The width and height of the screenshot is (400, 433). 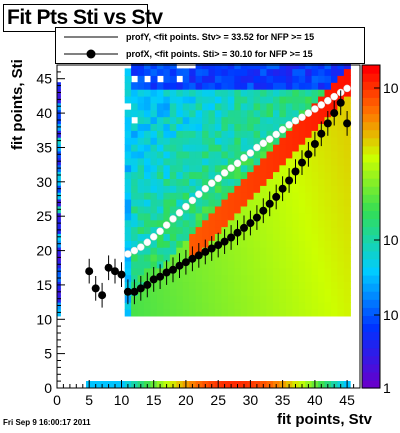 I want to click on palette-tick-label: 1, so click(x=387, y=388).